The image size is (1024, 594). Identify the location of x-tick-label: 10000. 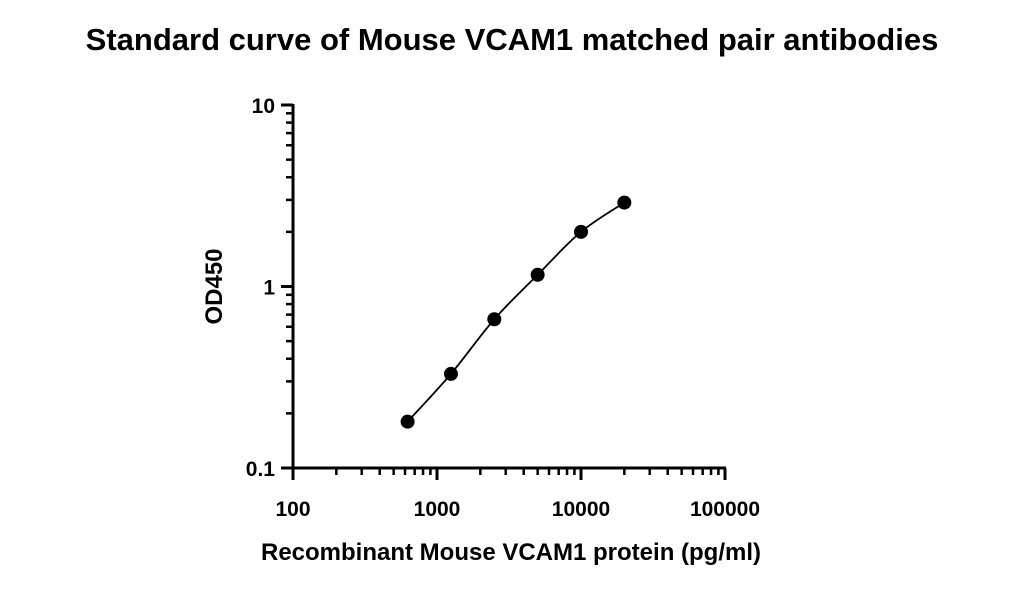
(581, 509).